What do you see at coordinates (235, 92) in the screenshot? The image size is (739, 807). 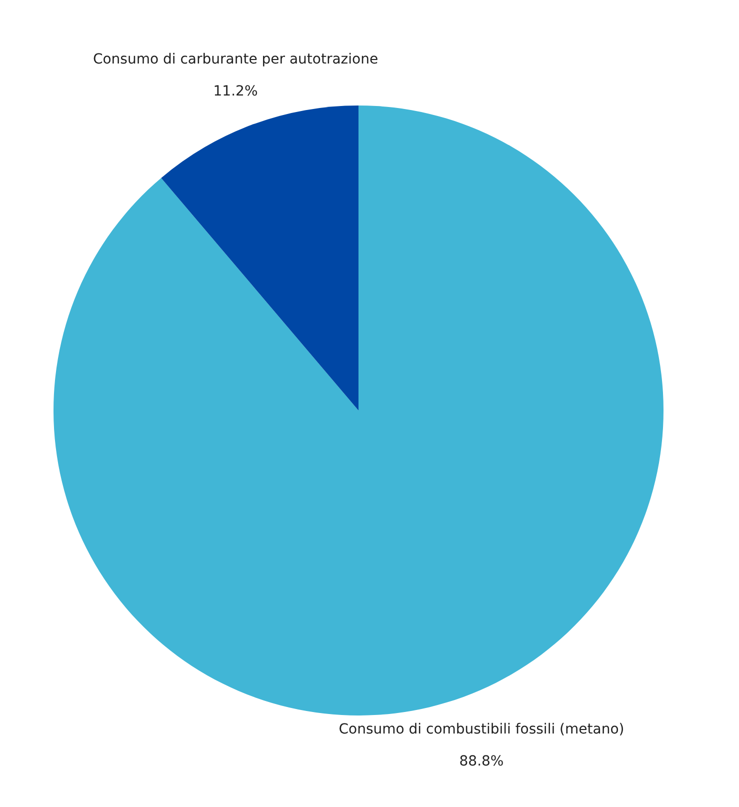 I see `data-label: 11.2%` at bounding box center [235, 92].